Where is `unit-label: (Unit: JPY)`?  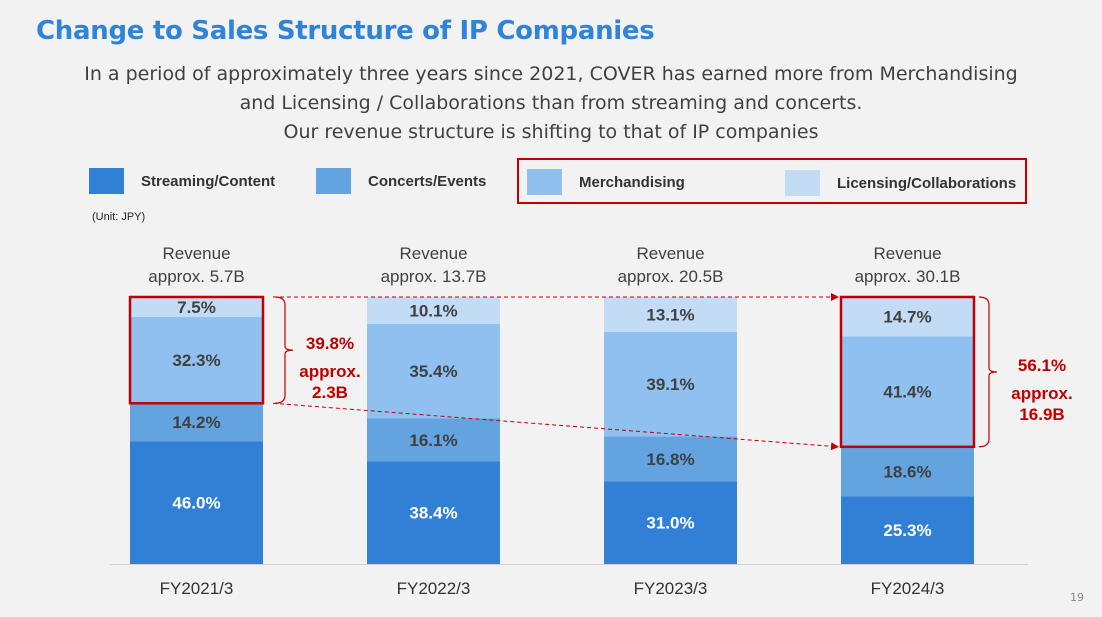
unit-label: (Unit: JPY) is located at coordinates (119, 217).